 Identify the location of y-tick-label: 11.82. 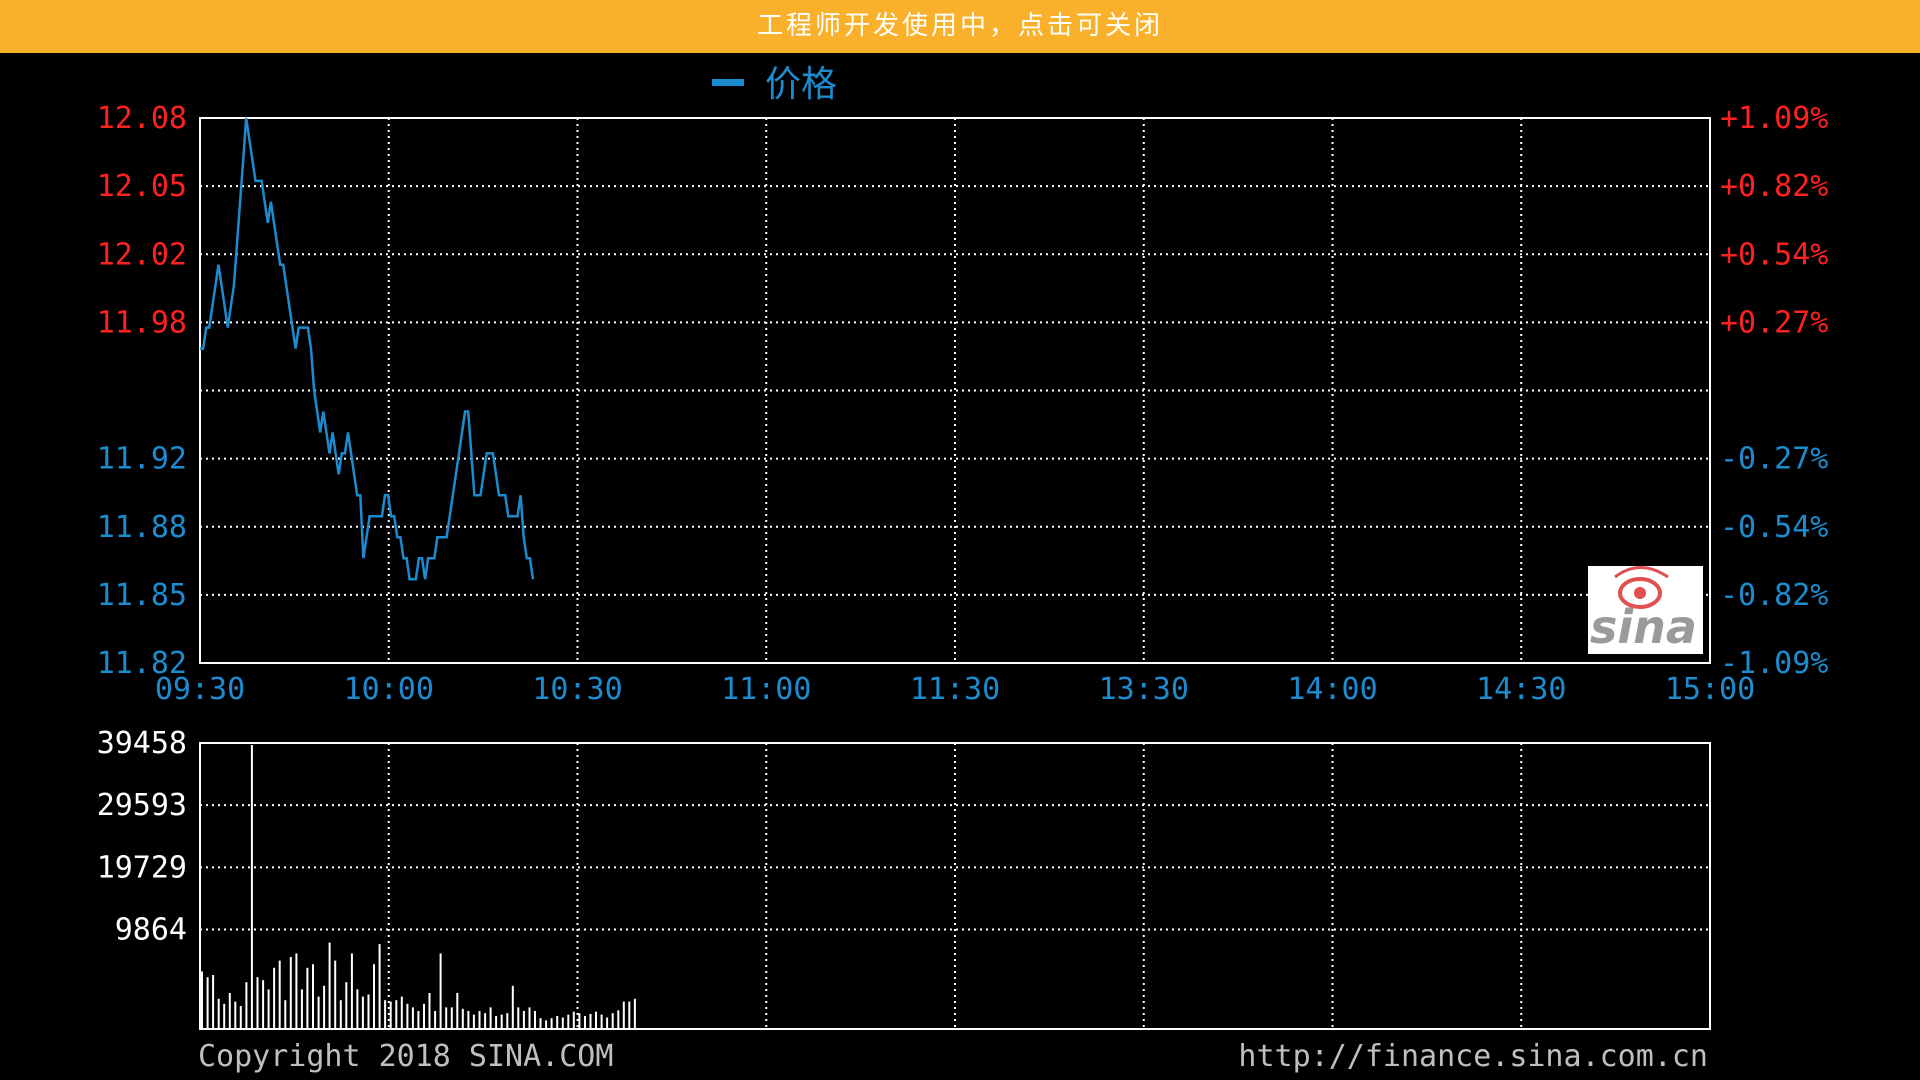
(142, 663).